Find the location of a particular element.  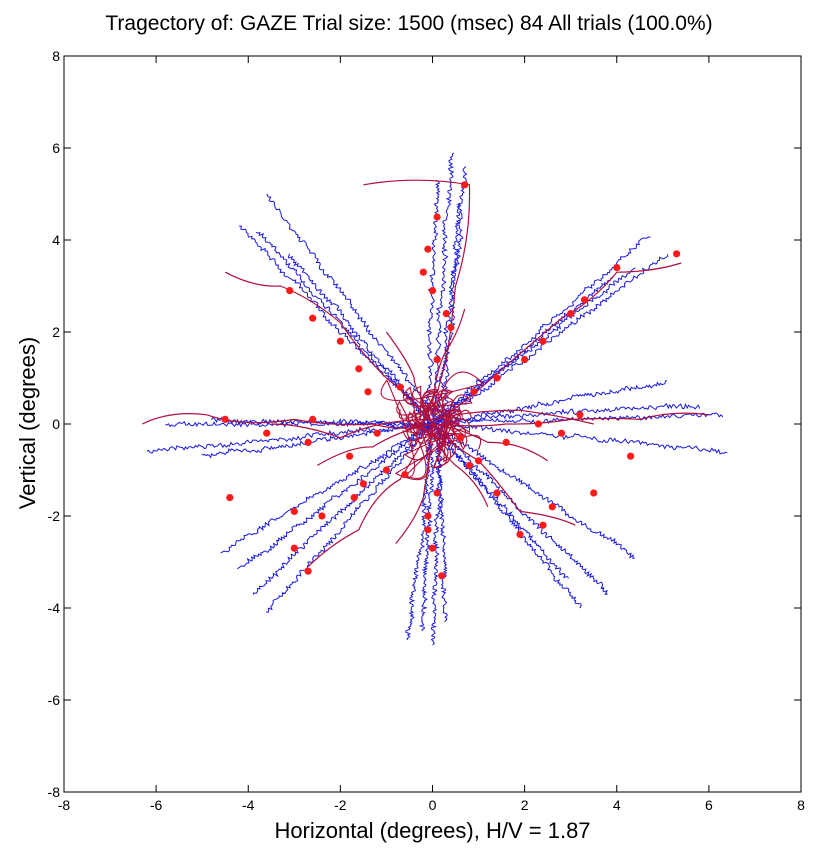

x-axis-label: Horizontal (degrees), H/V = 1.87 is located at coordinates (432, 830).